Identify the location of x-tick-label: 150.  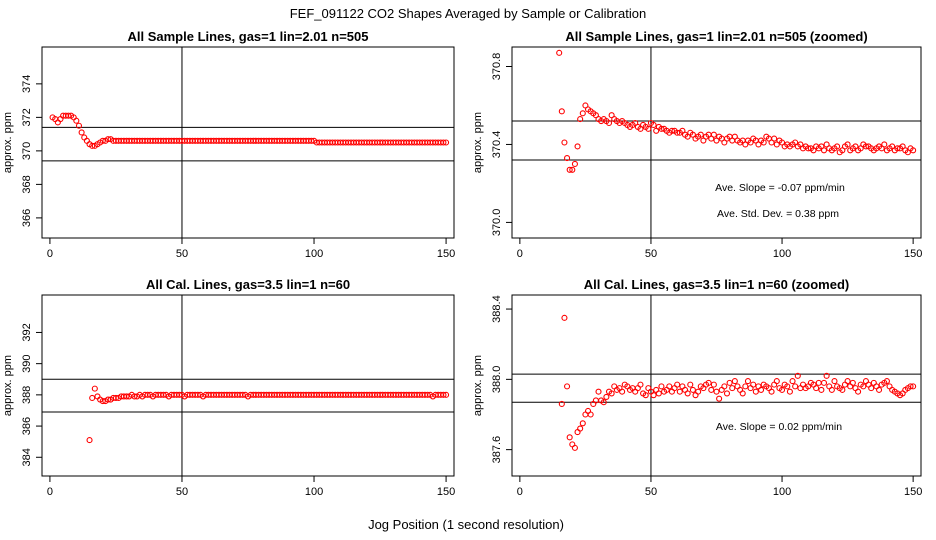
(446, 254).